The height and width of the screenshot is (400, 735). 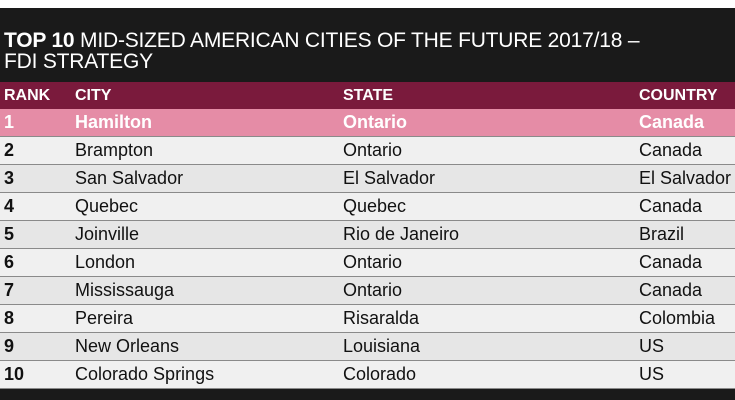 What do you see at coordinates (129, 178) in the screenshot?
I see `city-cell: San Salvador` at bounding box center [129, 178].